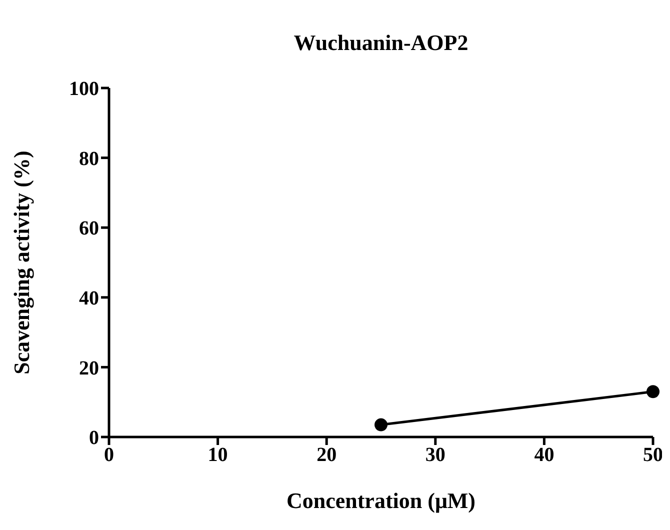  Describe the element at coordinates (21, 262) in the screenshot. I see `y-axis-title: Scavenging activity (%)` at that location.